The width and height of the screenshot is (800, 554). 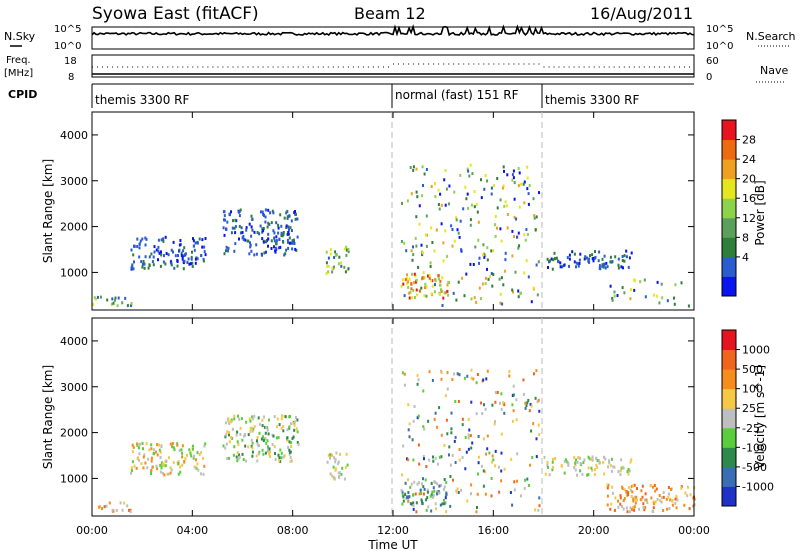 What do you see at coordinates (752, 389) in the screenshot?
I see `colorbar-tick-label: 100` at bounding box center [752, 389].